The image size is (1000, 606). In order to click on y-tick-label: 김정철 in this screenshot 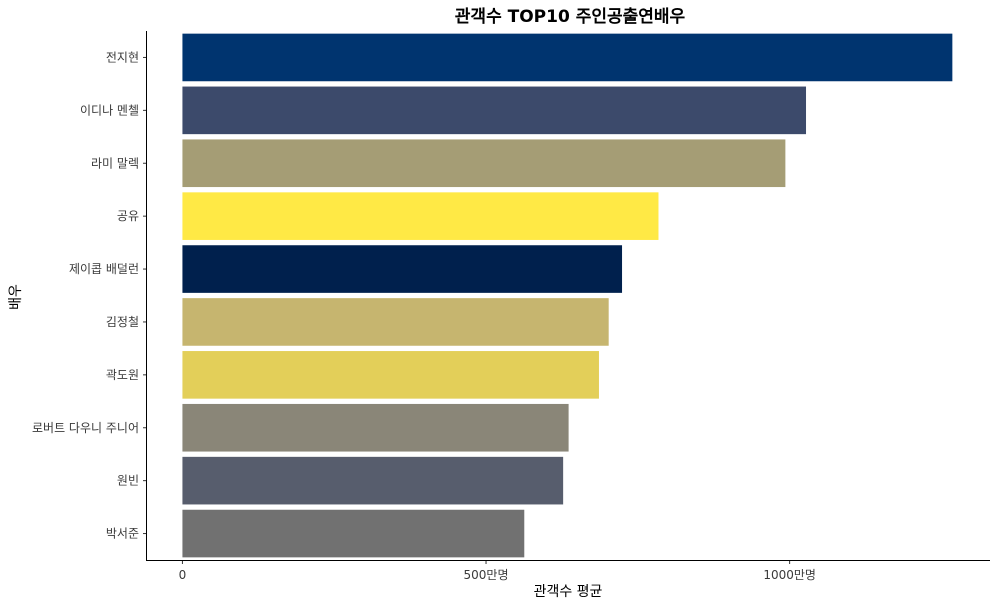, I will do `click(122, 322)`.